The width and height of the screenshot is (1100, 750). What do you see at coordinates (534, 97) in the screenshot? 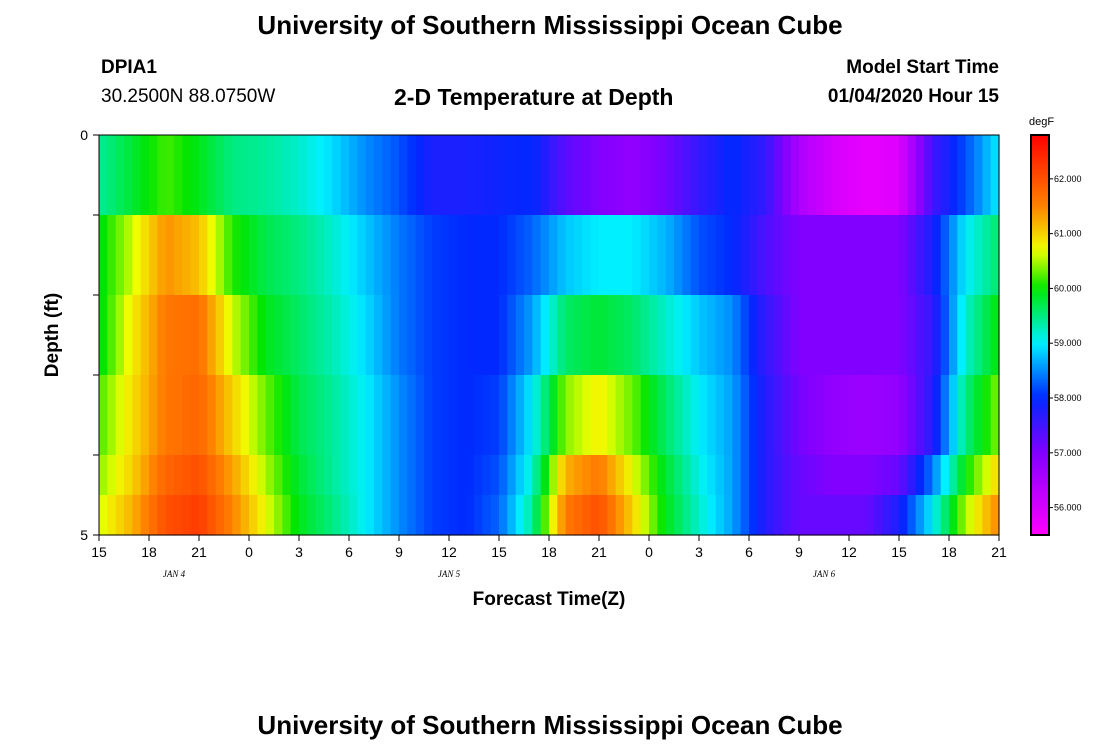
I see `plot-title: 2-D Temperature at Depth` at bounding box center [534, 97].